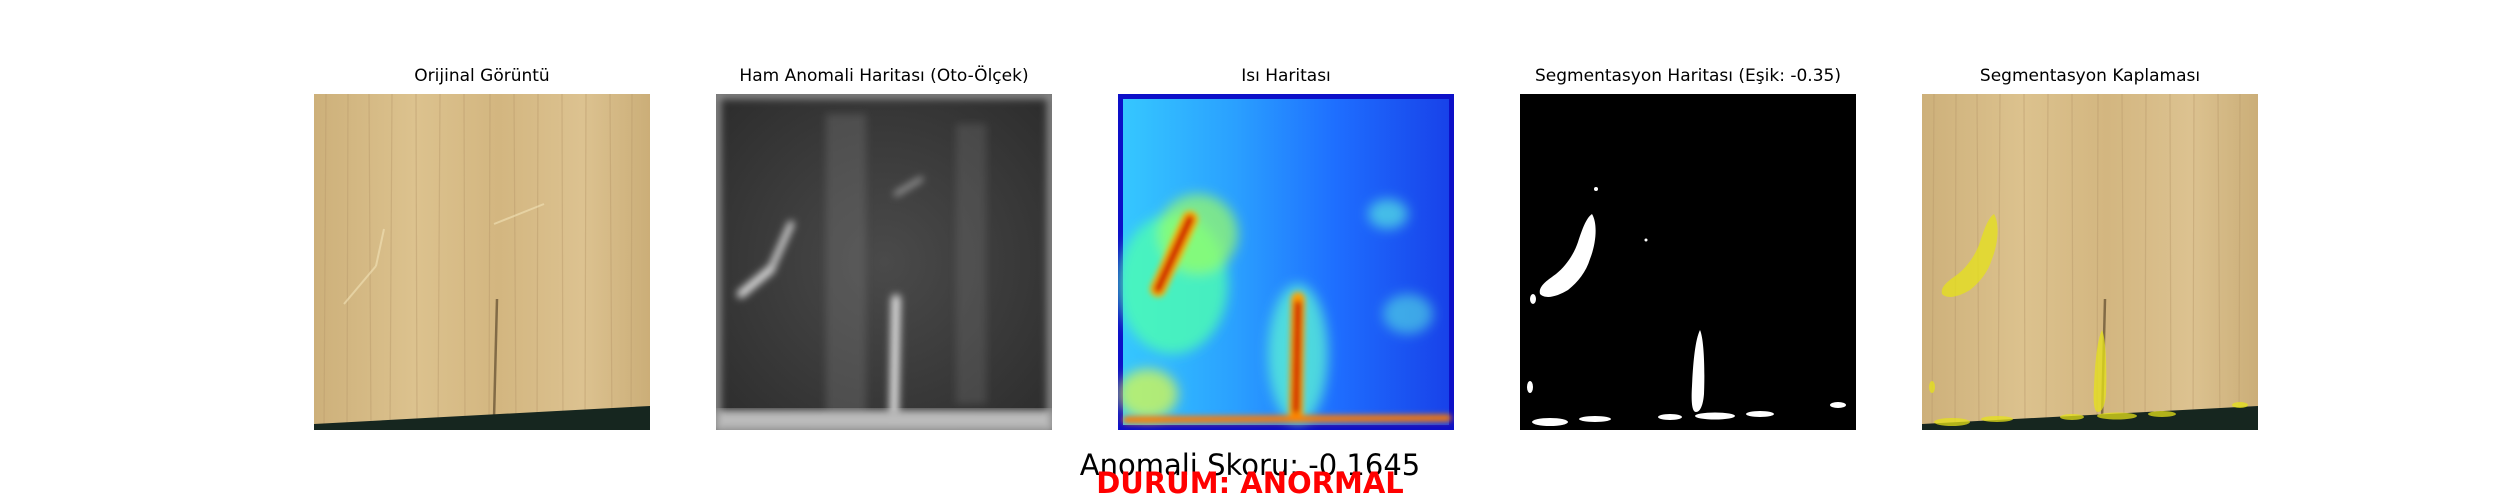  What do you see at coordinates (884, 76) in the screenshot?
I see `panel-title-raw-anomaly: Ham Anomali Haritası (Oto-Ölçek)` at bounding box center [884, 76].